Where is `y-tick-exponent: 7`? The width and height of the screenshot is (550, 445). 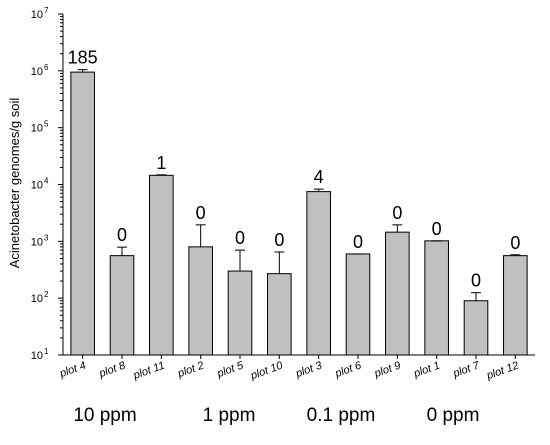
y-tick-exponent: 7 is located at coordinates (46, 10).